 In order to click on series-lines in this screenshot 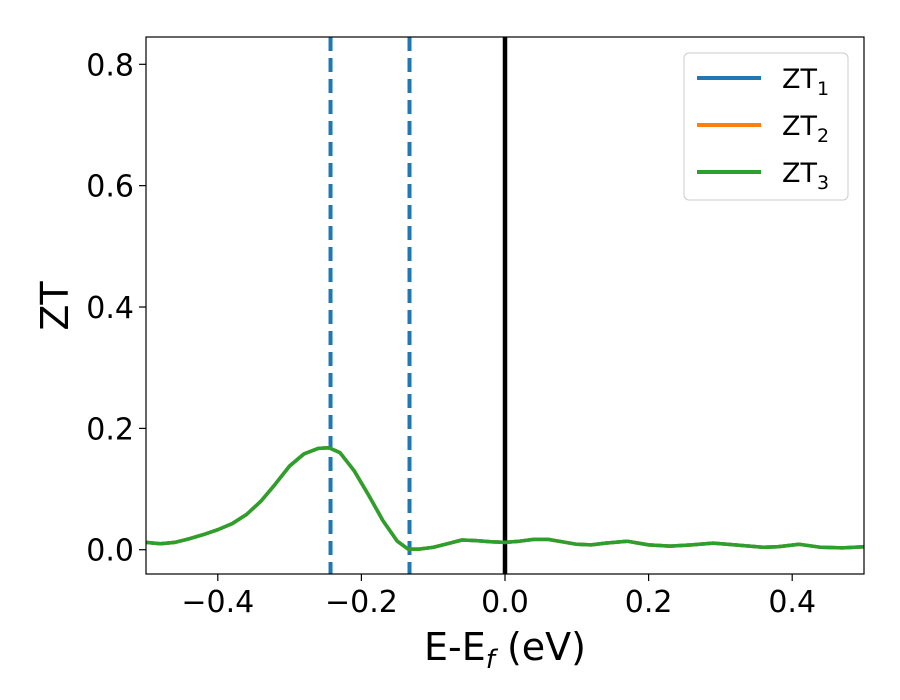, I will do `click(505, 498)`.